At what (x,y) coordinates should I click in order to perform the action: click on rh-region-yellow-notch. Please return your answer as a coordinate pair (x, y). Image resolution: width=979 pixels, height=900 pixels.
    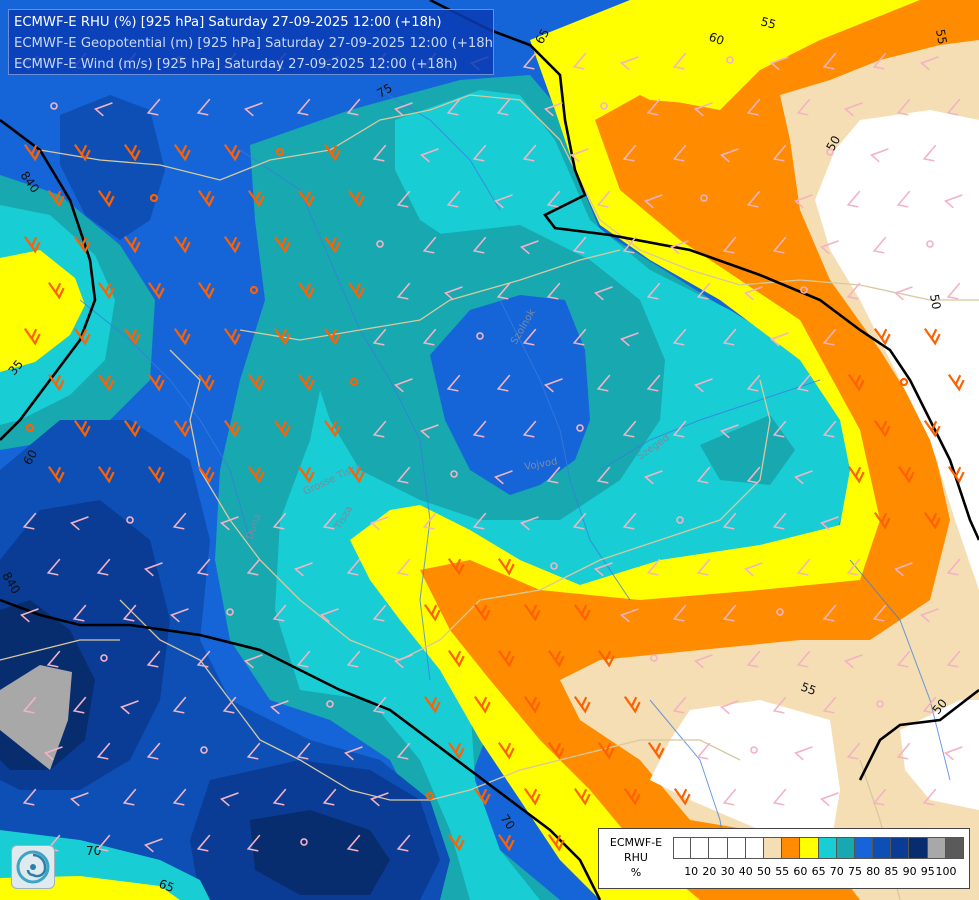
    Looking at the image, I should click on (670, 65).